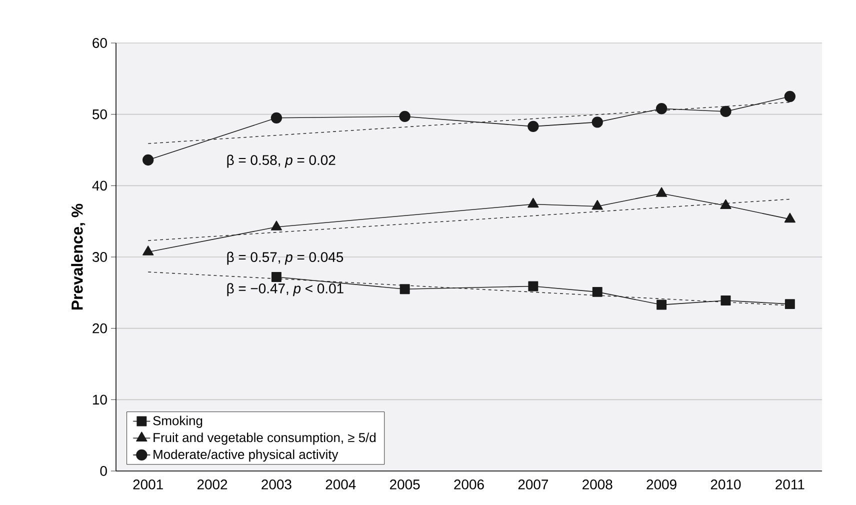 The width and height of the screenshot is (856, 505). Describe the element at coordinates (246, 456) in the screenshot. I see `legend-label: Moderate/active physical activity` at that location.